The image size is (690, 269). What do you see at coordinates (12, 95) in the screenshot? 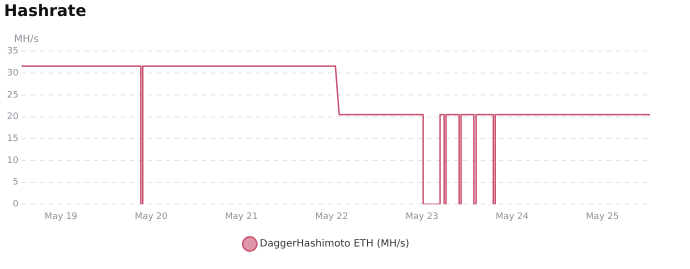
I see `y-tick-label: 25` at bounding box center [12, 95].